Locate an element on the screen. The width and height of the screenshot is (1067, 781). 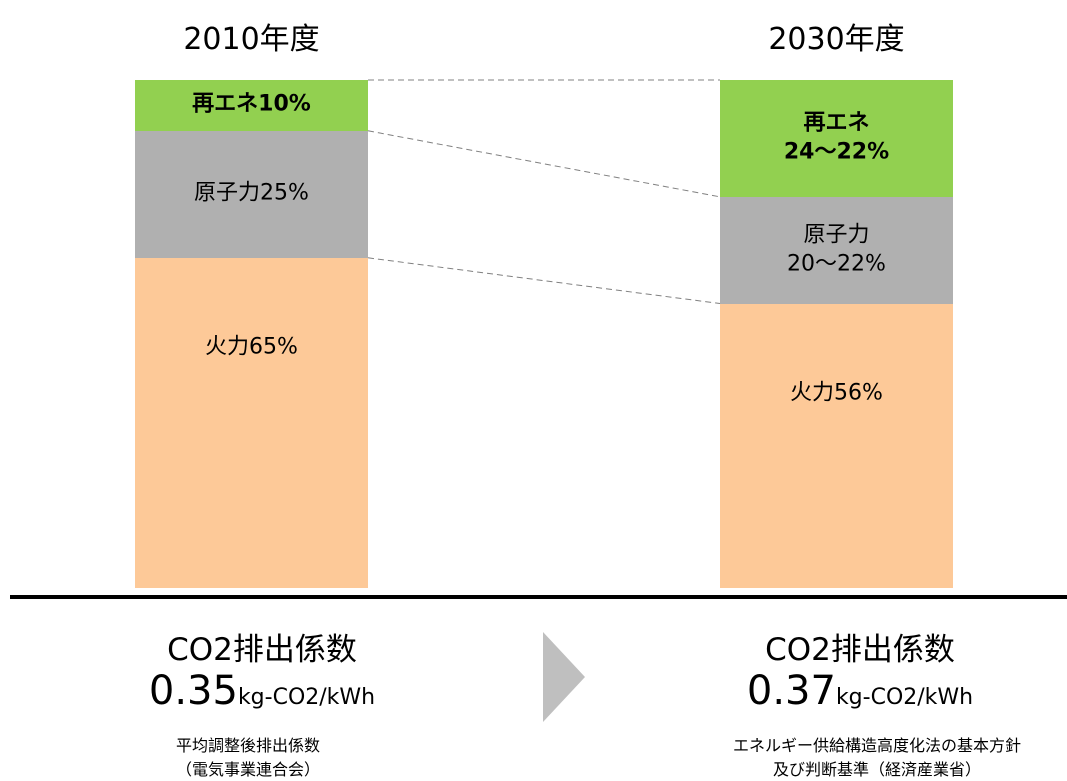
emission-value: 0.37 is located at coordinates (791, 691).